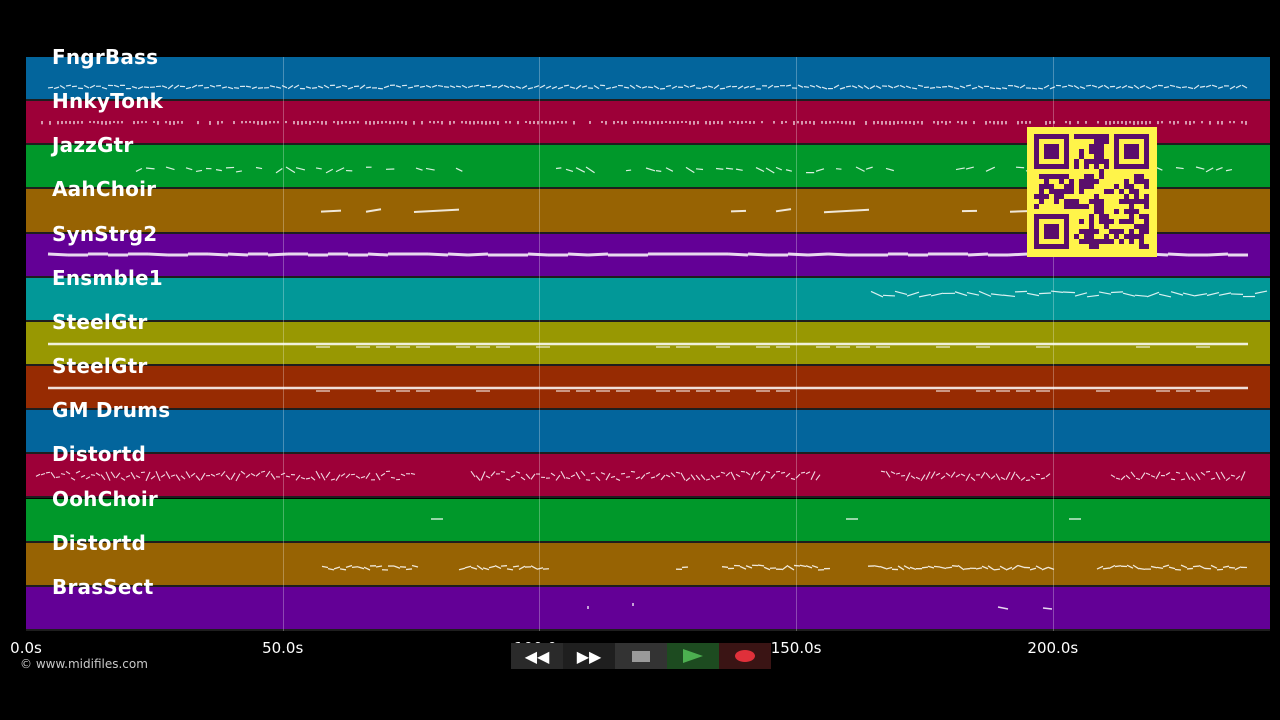 The height and width of the screenshot is (720, 1280). What do you see at coordinates (648, 515) in the screenshot?
I see `track-row: OohChoir` at bounding box center [648, 515].